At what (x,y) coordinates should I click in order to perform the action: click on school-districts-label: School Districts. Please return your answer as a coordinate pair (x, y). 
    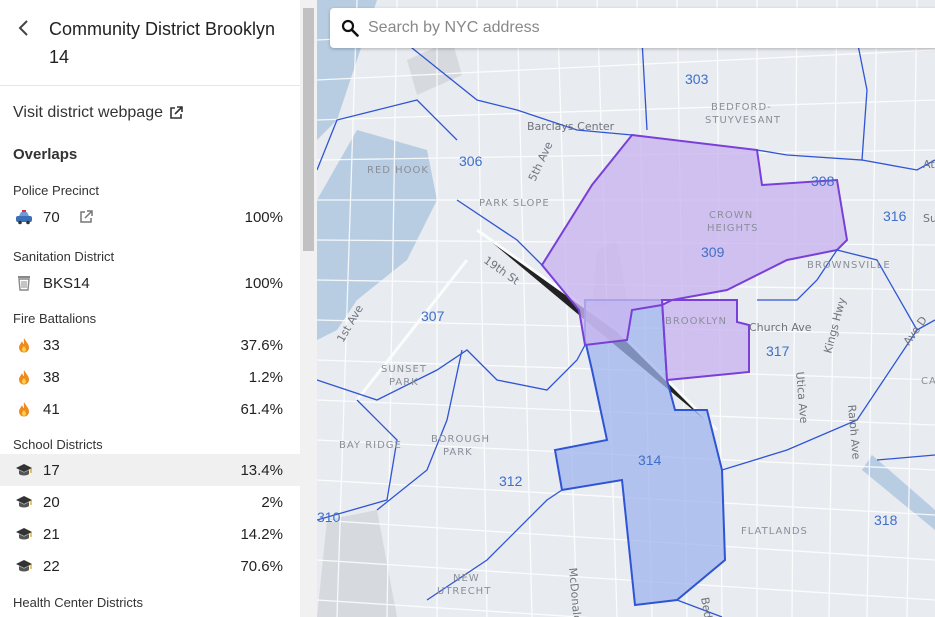
    Looking at the image, I should click on (58, 444).